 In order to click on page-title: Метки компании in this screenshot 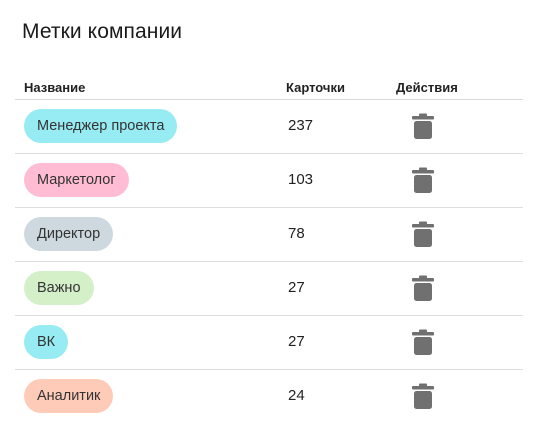, I will do `click(102, 31)`.